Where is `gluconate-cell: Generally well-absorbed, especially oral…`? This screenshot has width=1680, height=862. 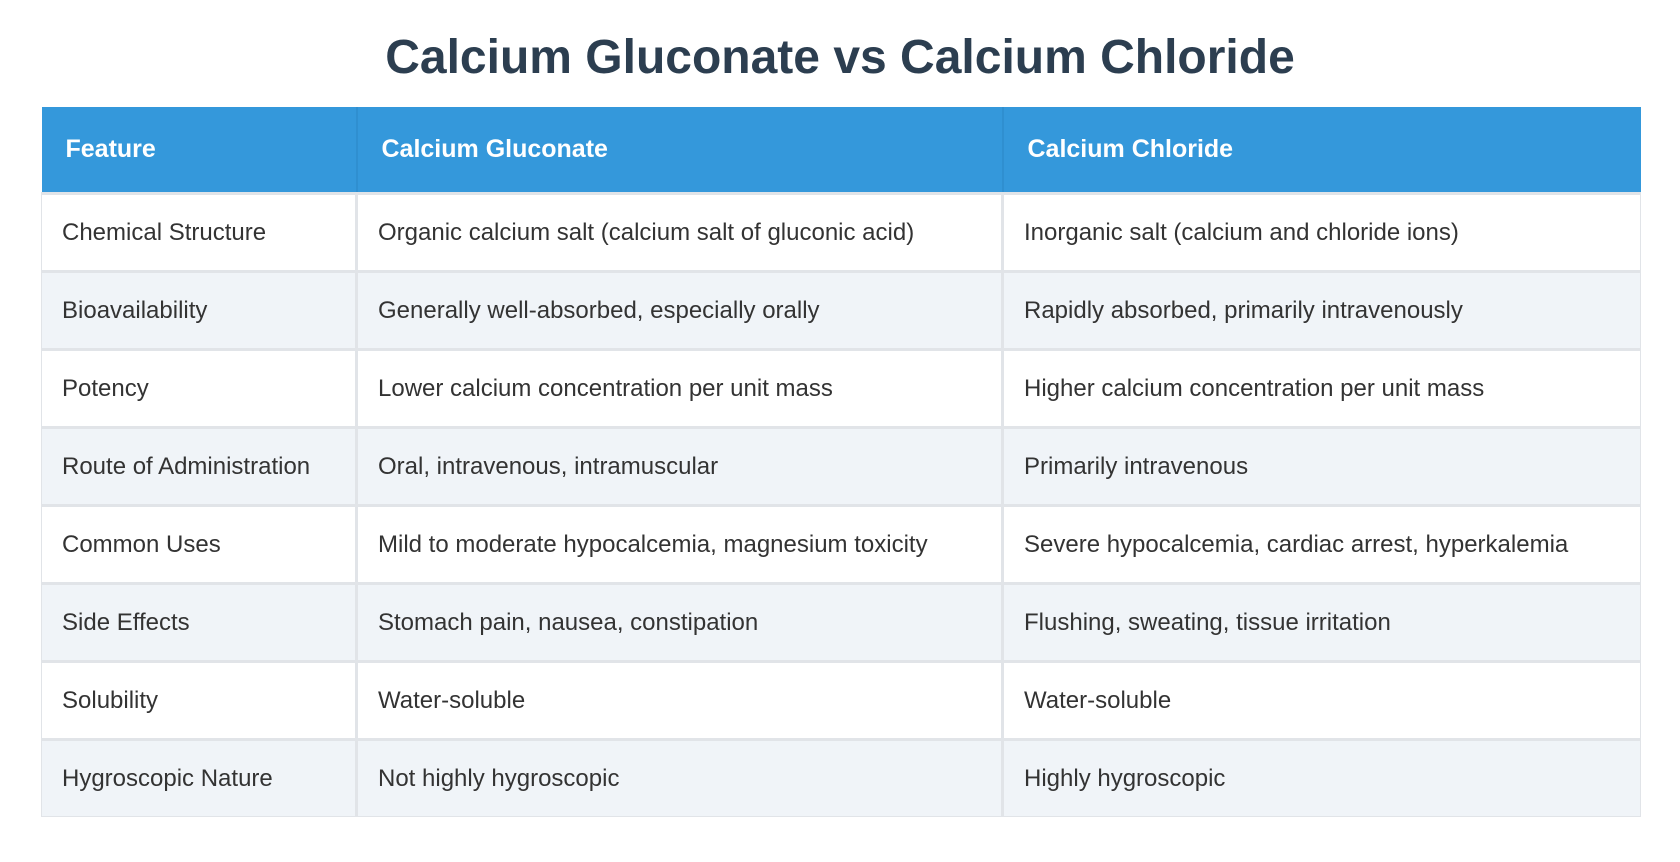
gluconate-cell: Generally well-absorbed, especially oral… is located at coordinates (680, 310).